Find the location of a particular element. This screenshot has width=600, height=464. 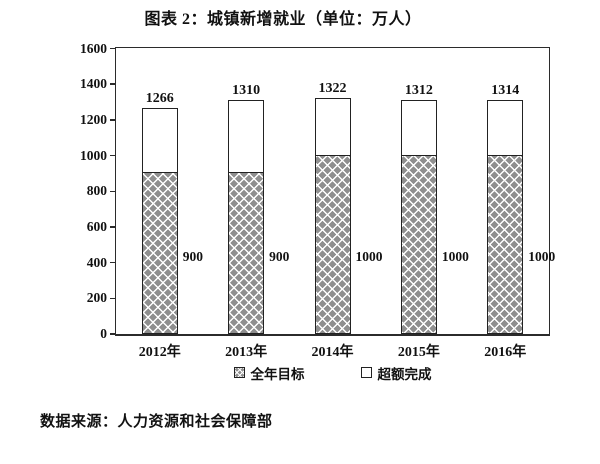

bar-total-label: 1314 is located at coordinates (505, 90).